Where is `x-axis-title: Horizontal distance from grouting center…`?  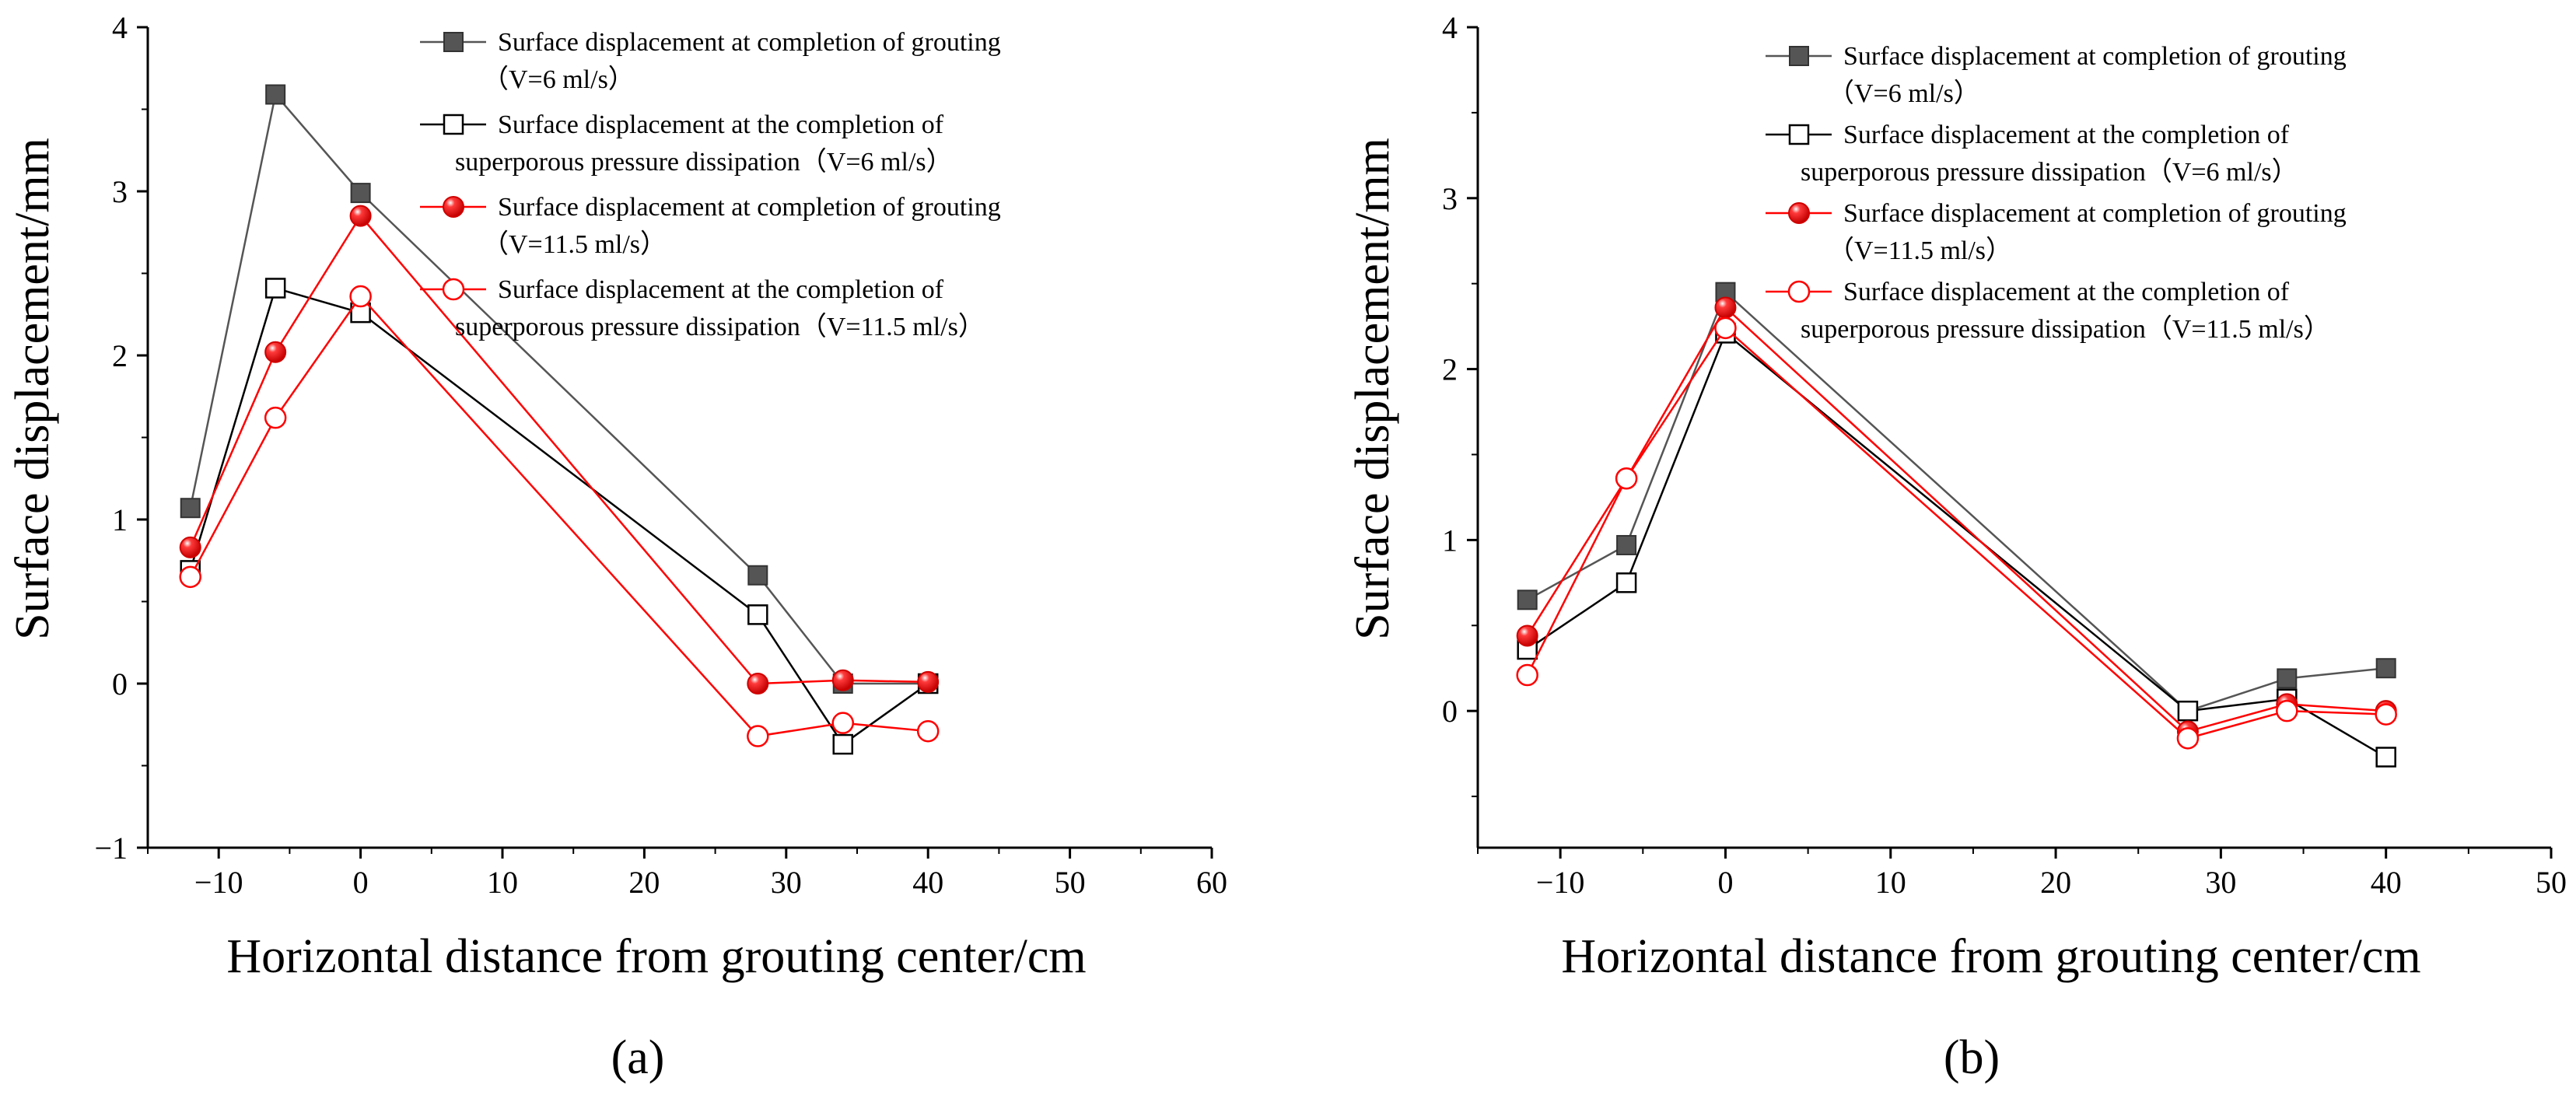 x-axis-title: Horizontal distance from grouting center… is located at coordinates (656, 956).